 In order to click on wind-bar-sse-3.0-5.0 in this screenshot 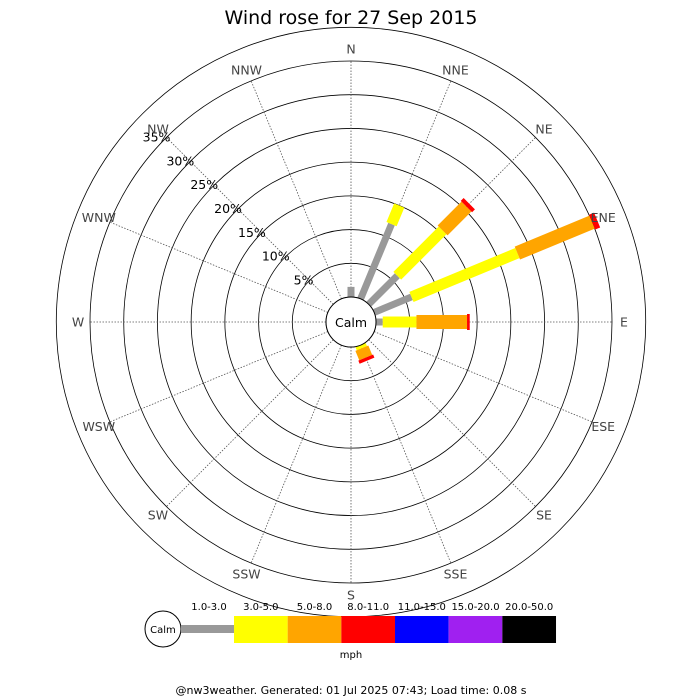, I will do `click(361, 346)`.